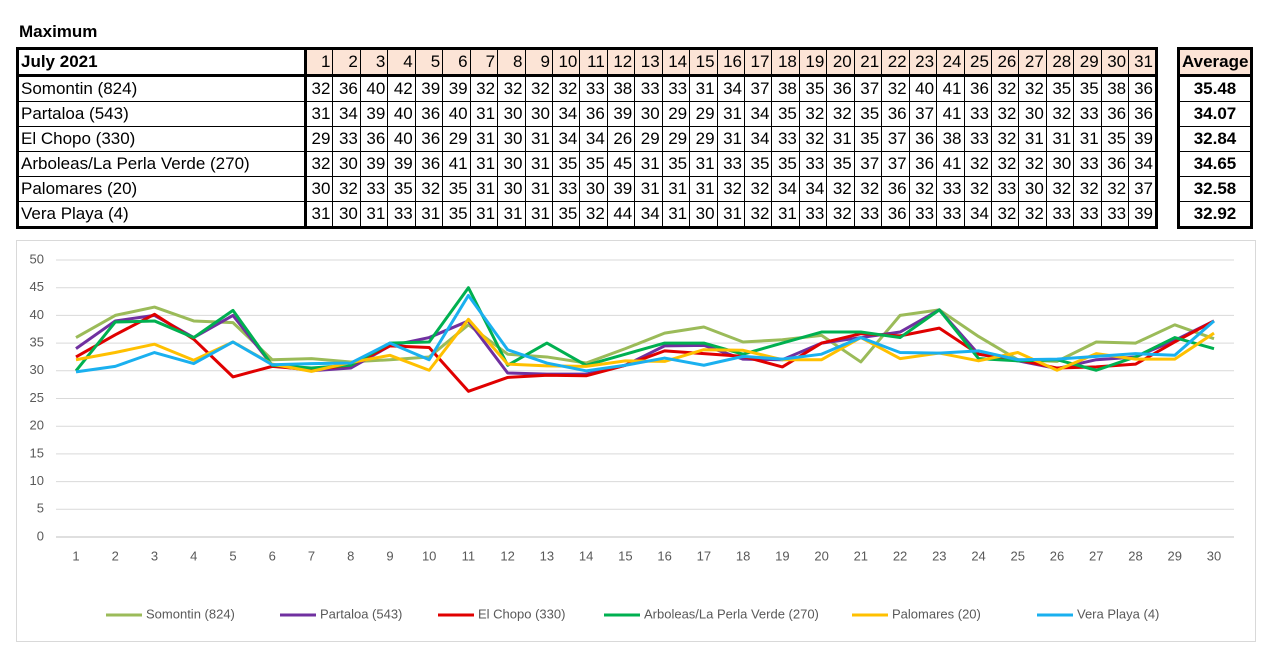  What do you see at coordinates (521, 613) in the screenshot?
I see `legend-label: El Chopo (330)` at bounding box center [521, 613].